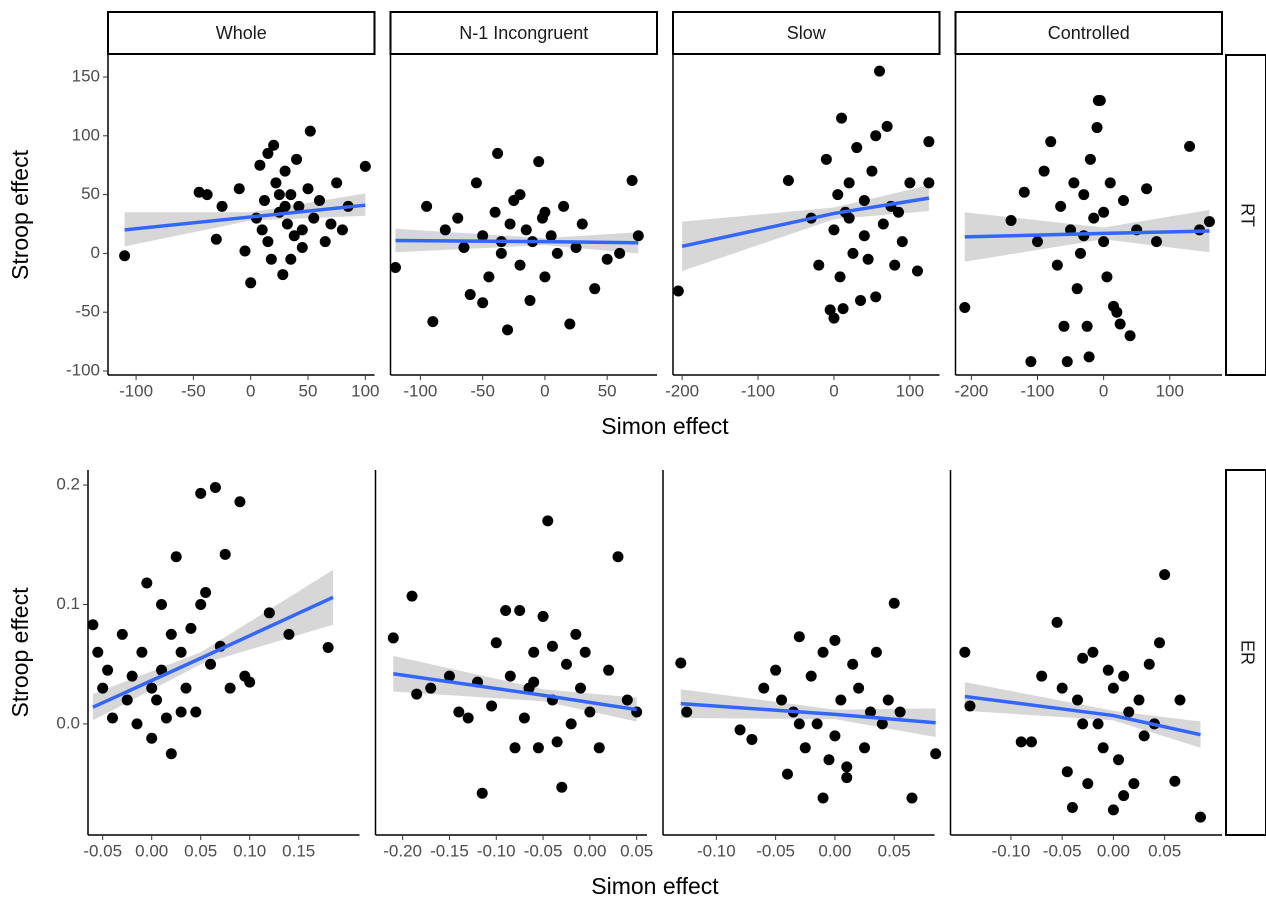  I want to click on x-tick-label: -200, so click(971, 390).